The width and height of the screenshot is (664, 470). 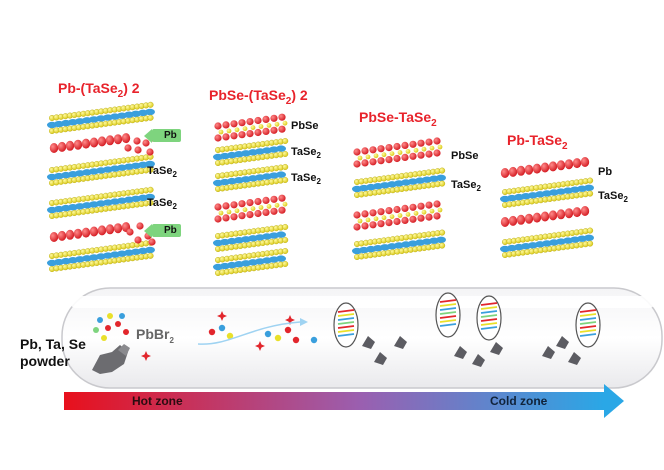 I want to click on flow-arrow, so click(x=249, y=333).